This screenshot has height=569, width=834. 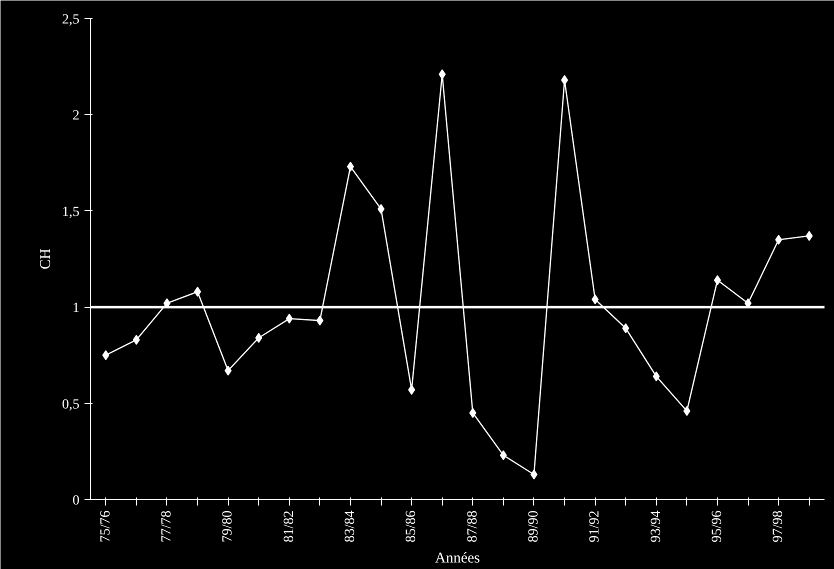 I want to click on y-tick-label: 2, so click(x=76, y=116).